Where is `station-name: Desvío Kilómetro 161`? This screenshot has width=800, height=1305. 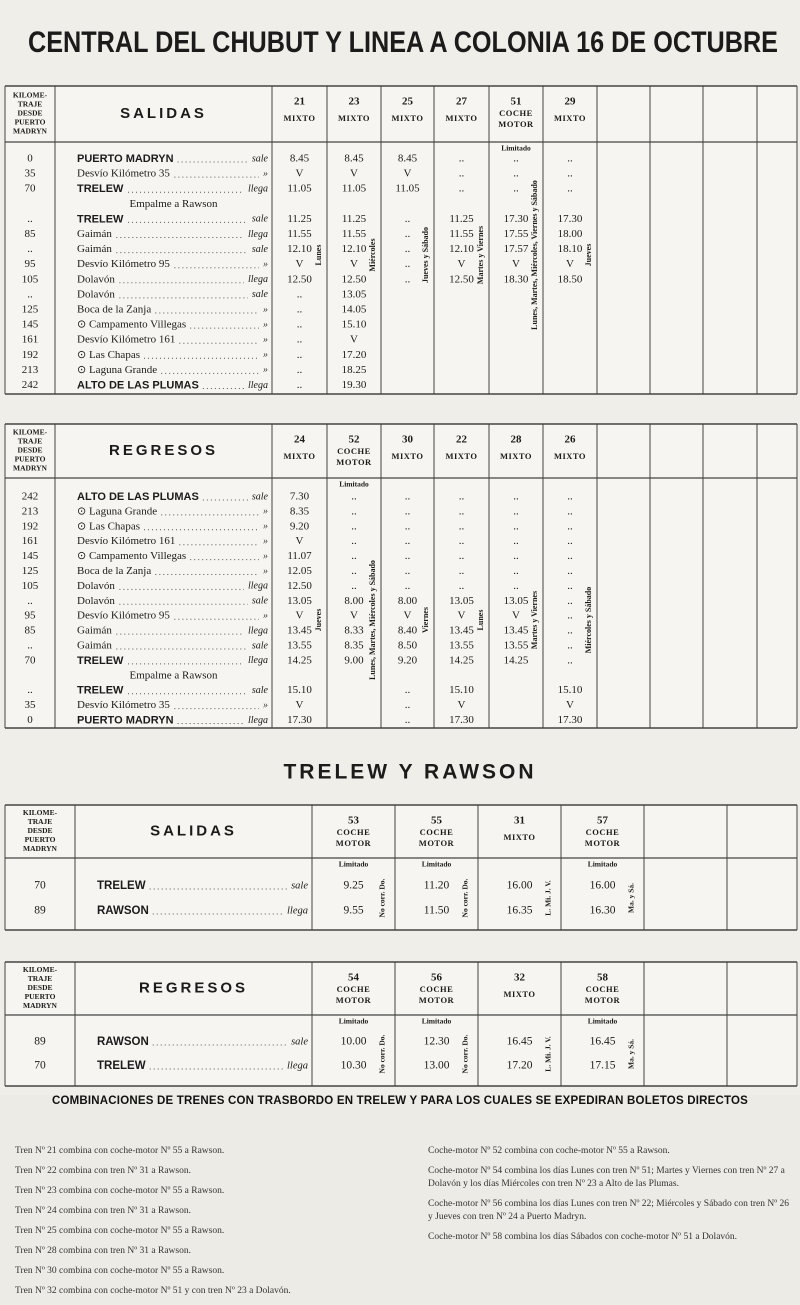 station-name: Desvío Kilómetro 161 is located at coordinates (126, 340).